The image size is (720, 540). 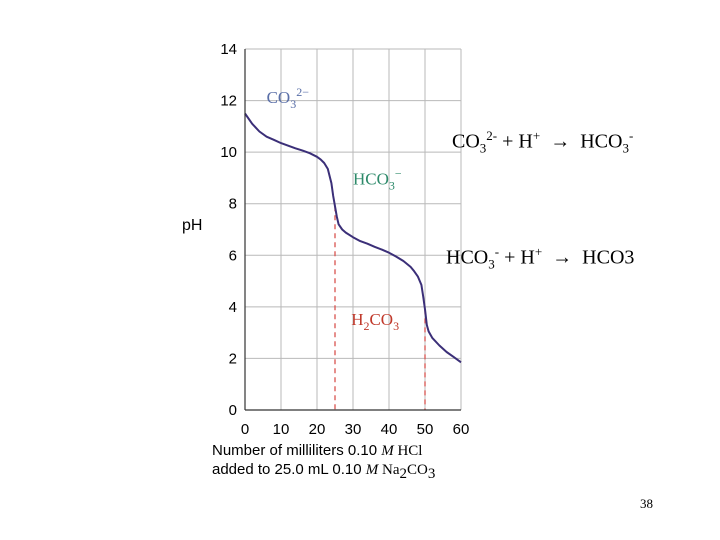 I want to click on x-axis-label-part: HCl, so click(x=408, y=451).